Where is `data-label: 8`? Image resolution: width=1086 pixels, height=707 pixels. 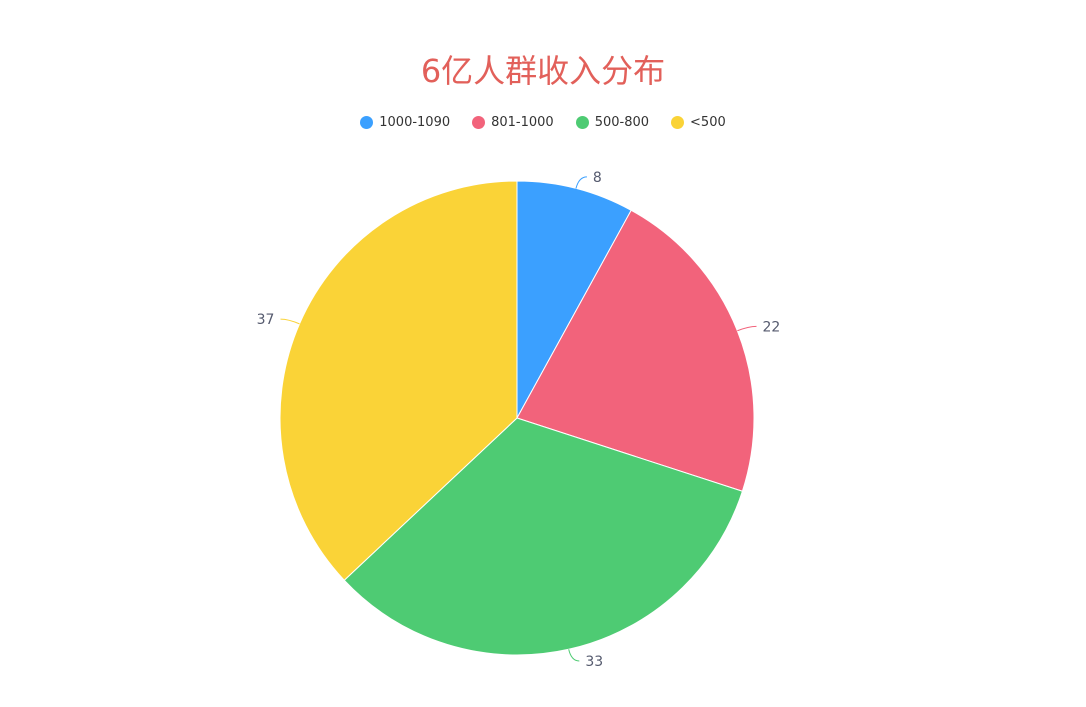
data-label: 8 is located at coordinates (597, 178).